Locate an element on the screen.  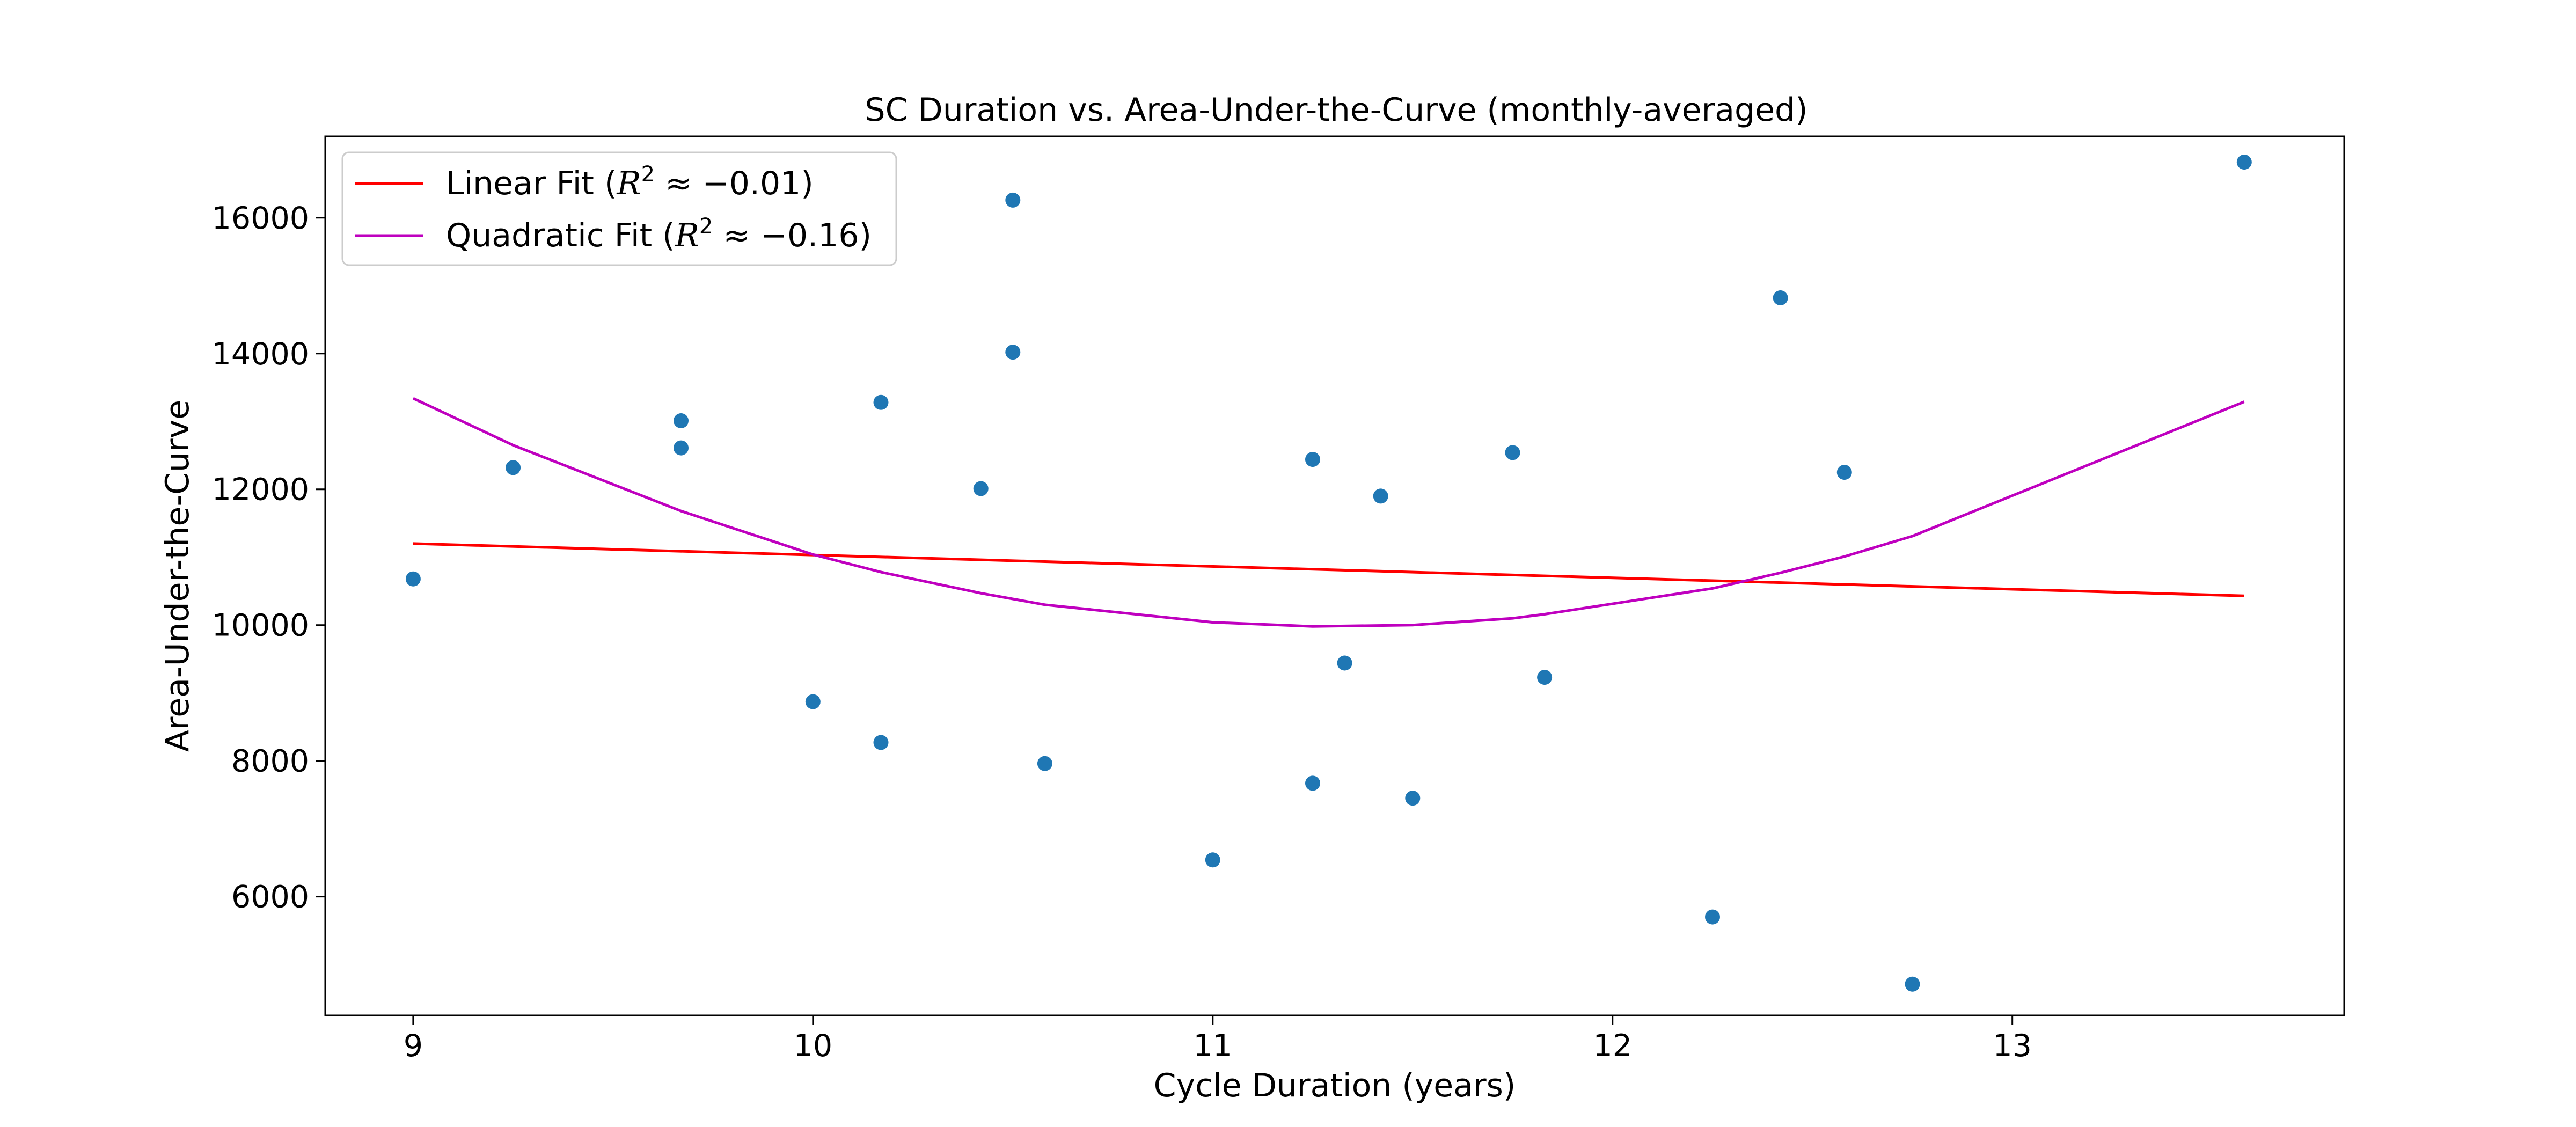
x-axis: 9 10 11 12 13 is located at coordinates (1218, 1039).